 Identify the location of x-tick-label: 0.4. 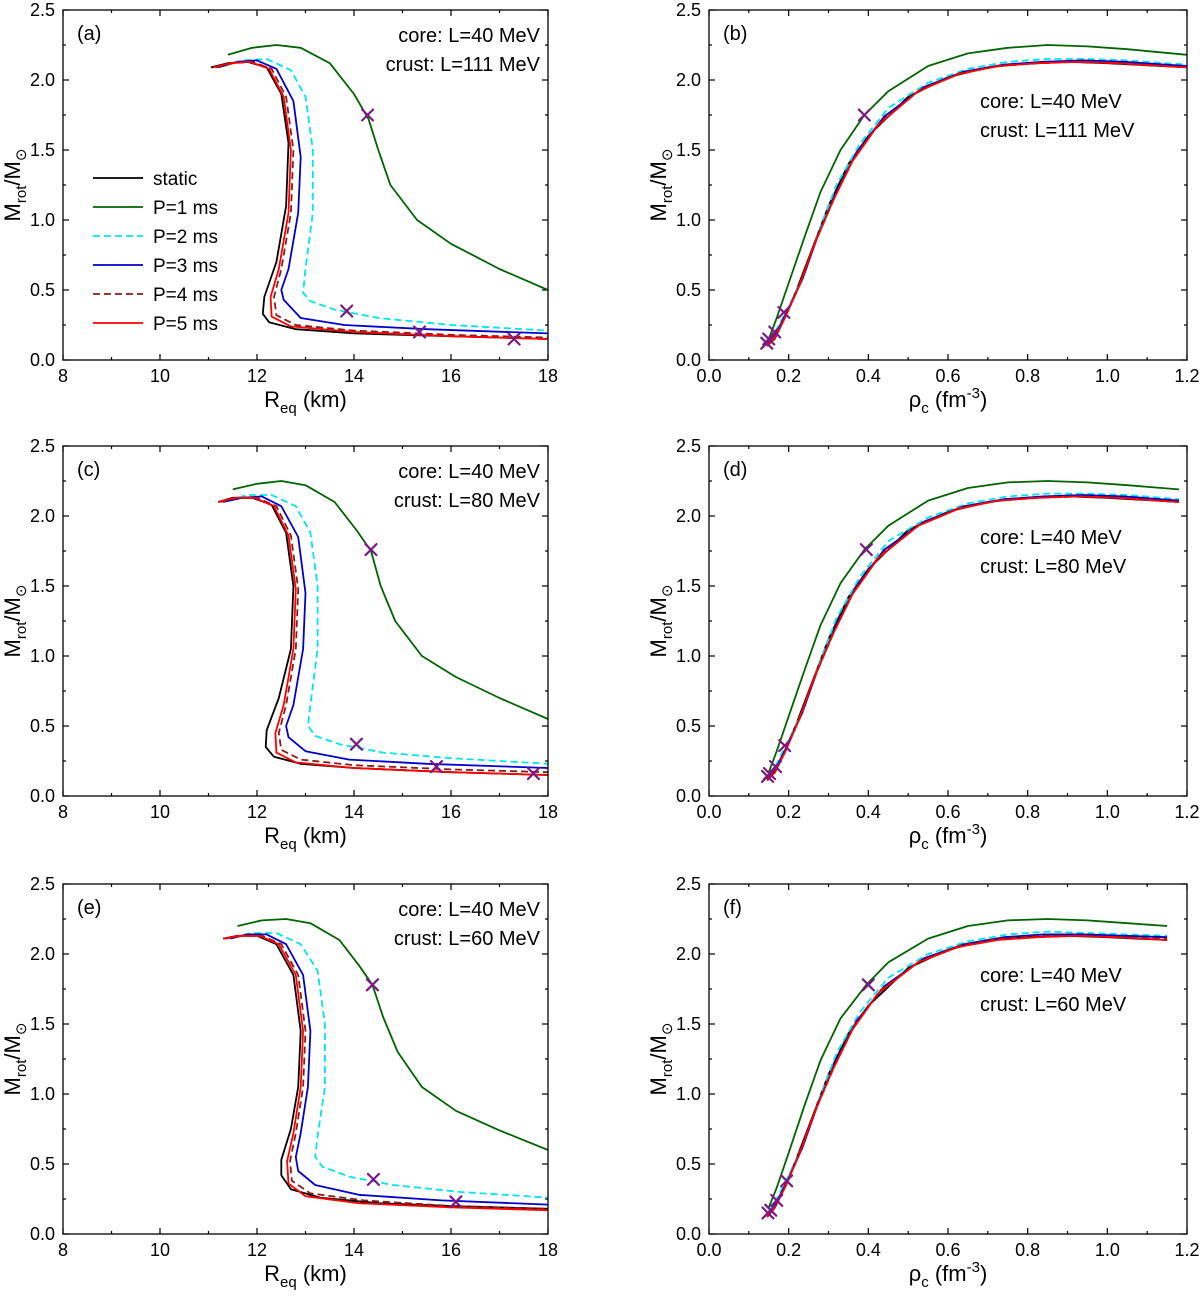
(868, 812).